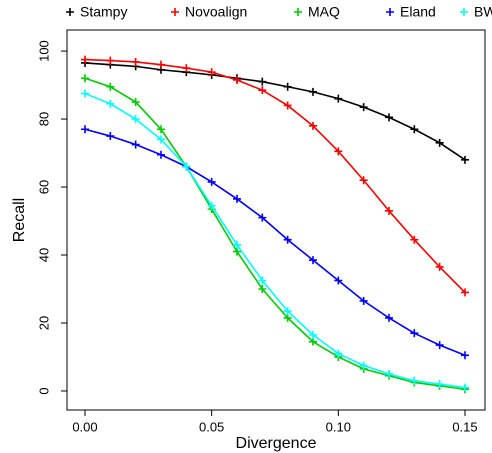  Describe the element at coordinates (84, 426) in the screenshot. I see `x-tick-label: 0.00` at that location.